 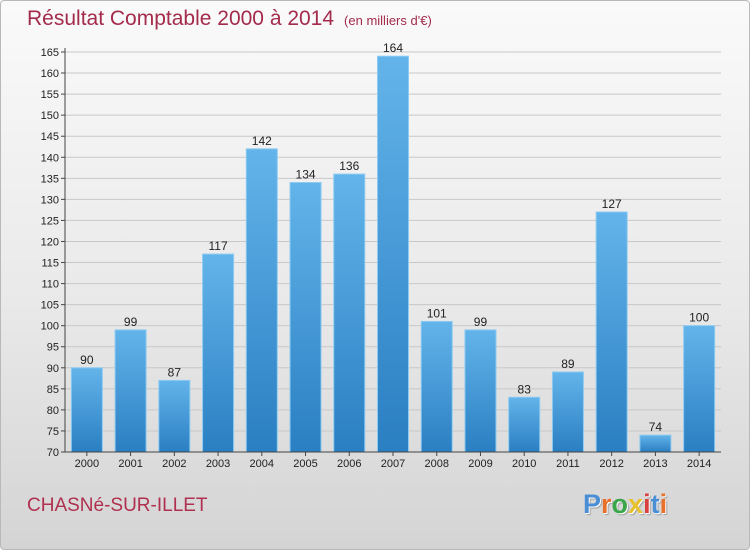 I want to click on bar-2013, so click(x=655, y=443).